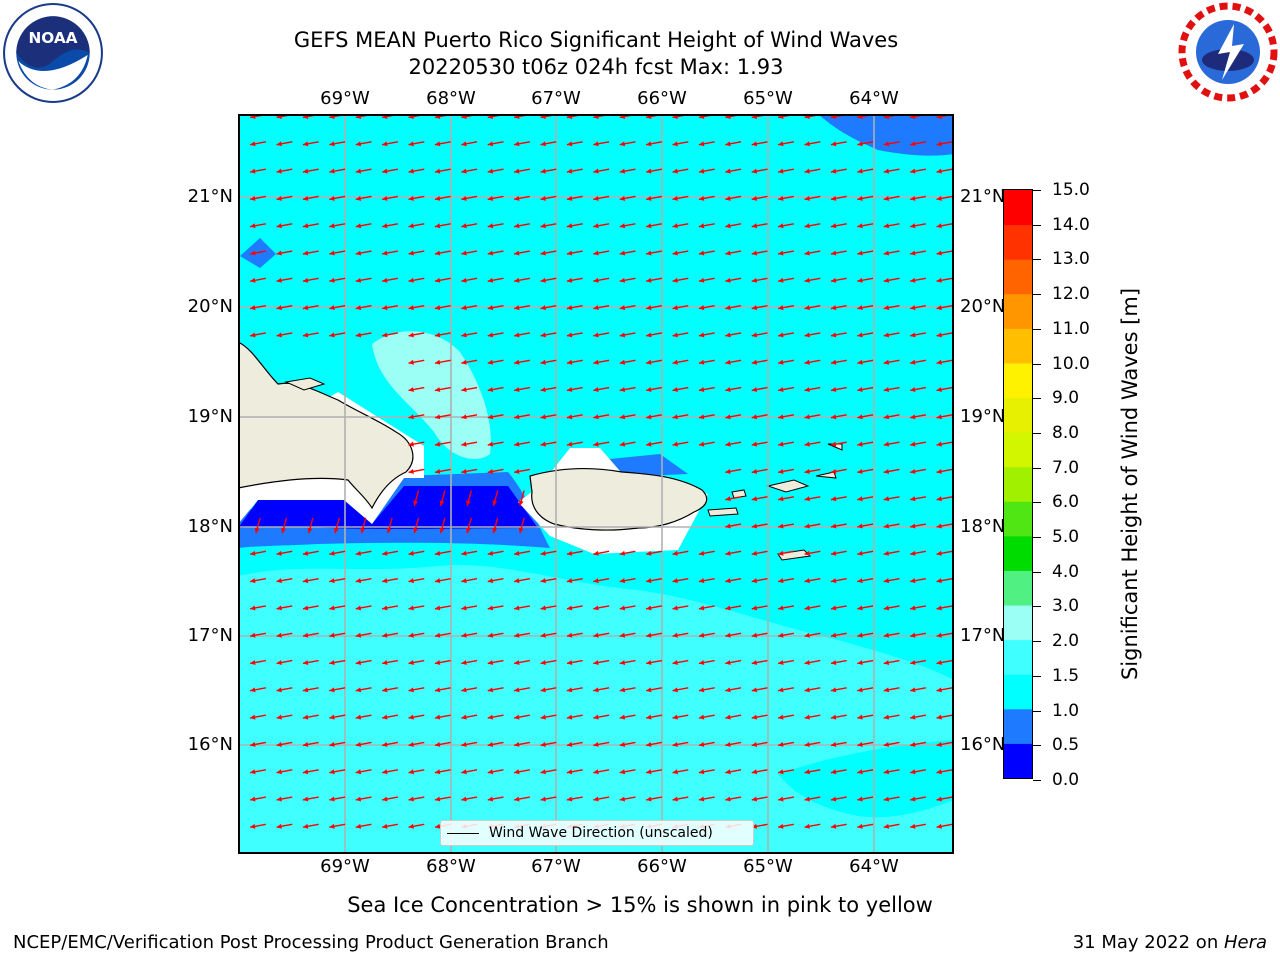  I want to click on lat-label-right: 19°N, so click(983, 416).